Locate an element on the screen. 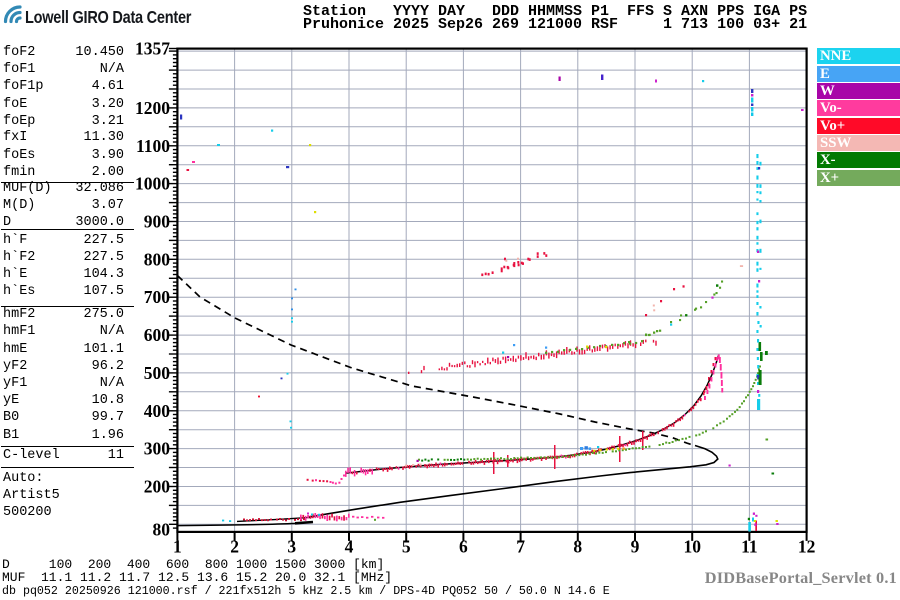 Image resolution: width=900 pixels, height=600 pixels. svg-text: 1100 is located at coordinates (153, 146).